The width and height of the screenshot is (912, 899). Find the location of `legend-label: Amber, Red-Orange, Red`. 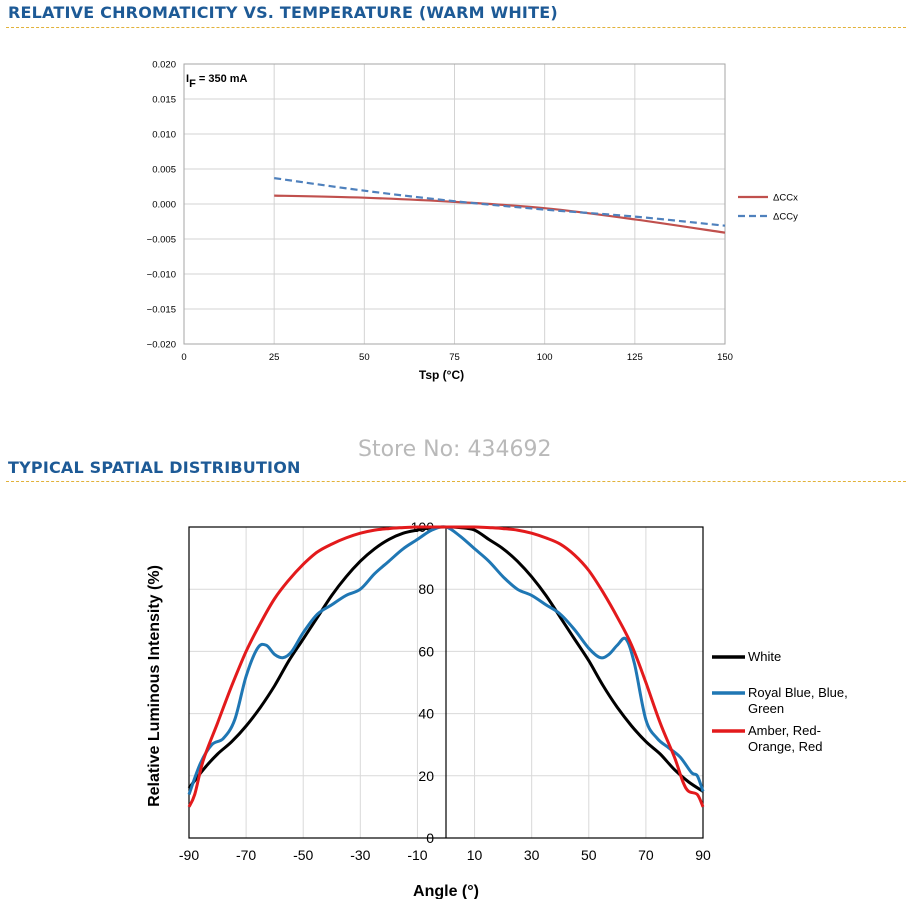

legend-label: Amber, Red-Orange, Red is located at coordinates (785, 738).